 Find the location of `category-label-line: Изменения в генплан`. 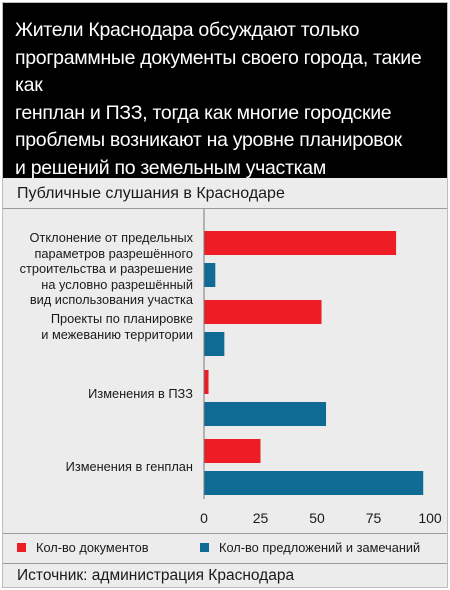

category-label-line: Изменения в генплан is located at coordinates (129, 466).